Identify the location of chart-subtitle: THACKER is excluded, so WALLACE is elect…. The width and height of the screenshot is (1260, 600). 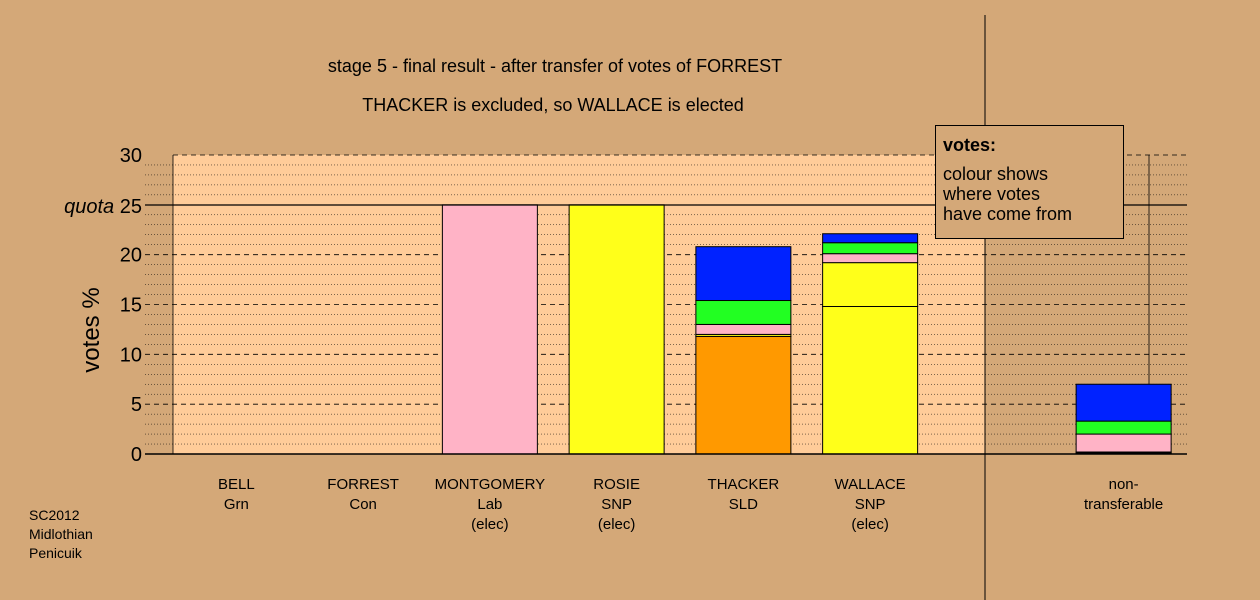
(552, 105).